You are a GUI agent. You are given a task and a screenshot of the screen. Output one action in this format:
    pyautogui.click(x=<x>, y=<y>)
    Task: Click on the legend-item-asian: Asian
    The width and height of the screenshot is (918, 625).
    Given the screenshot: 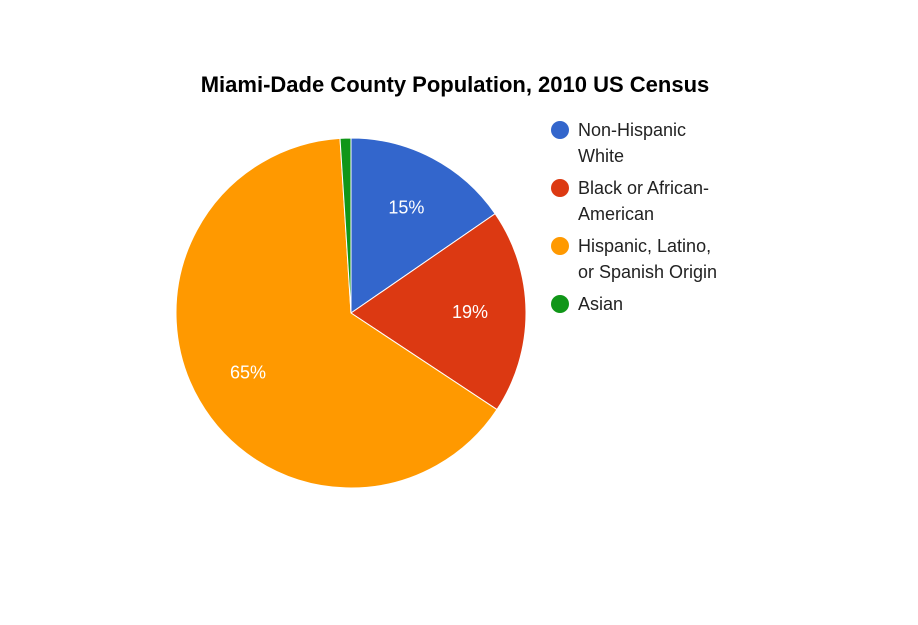 What is the action you would take?
    pyautogui.click(x=587, y=304)
    